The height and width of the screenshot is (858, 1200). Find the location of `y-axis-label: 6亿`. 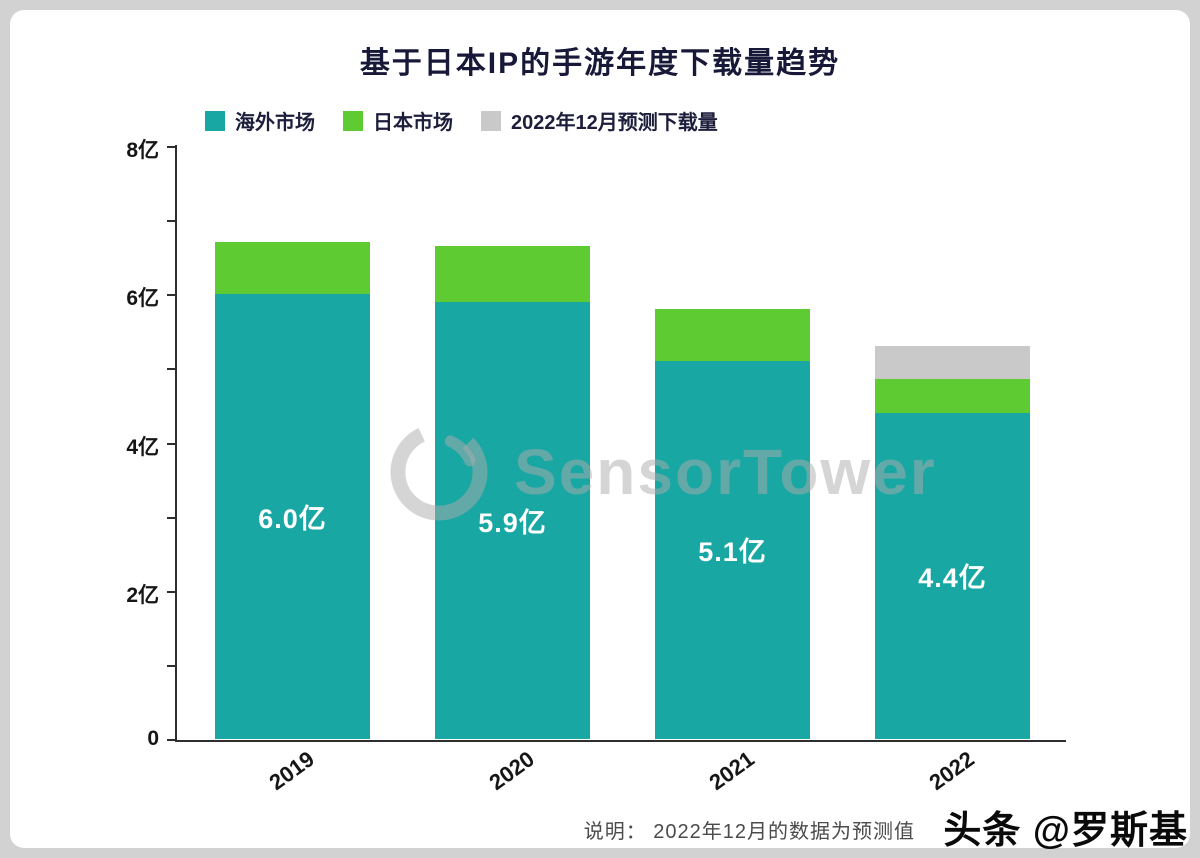

y-axis-label: 6亿 is located at coordinates (142, 299).